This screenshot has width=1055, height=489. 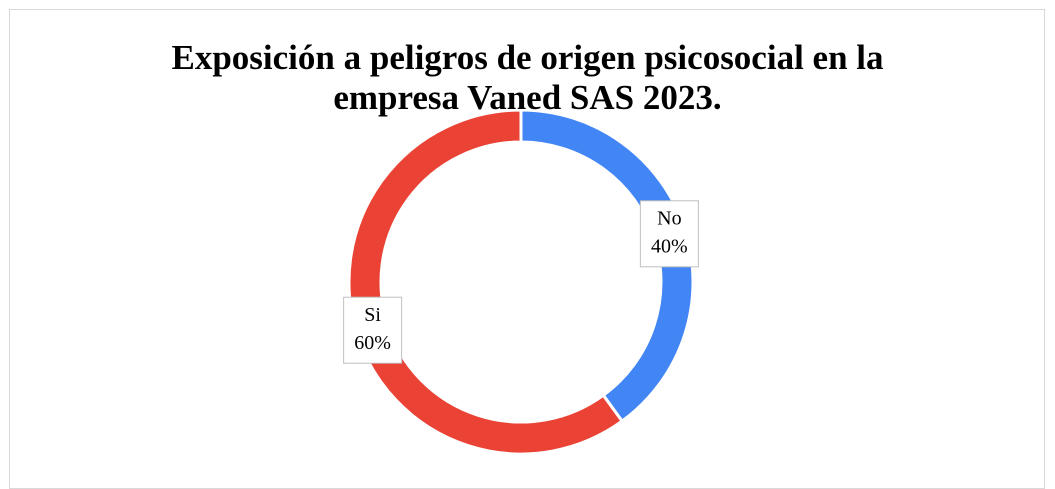 I want to click on data-label: Si 60%, so click(x=373, y=330).